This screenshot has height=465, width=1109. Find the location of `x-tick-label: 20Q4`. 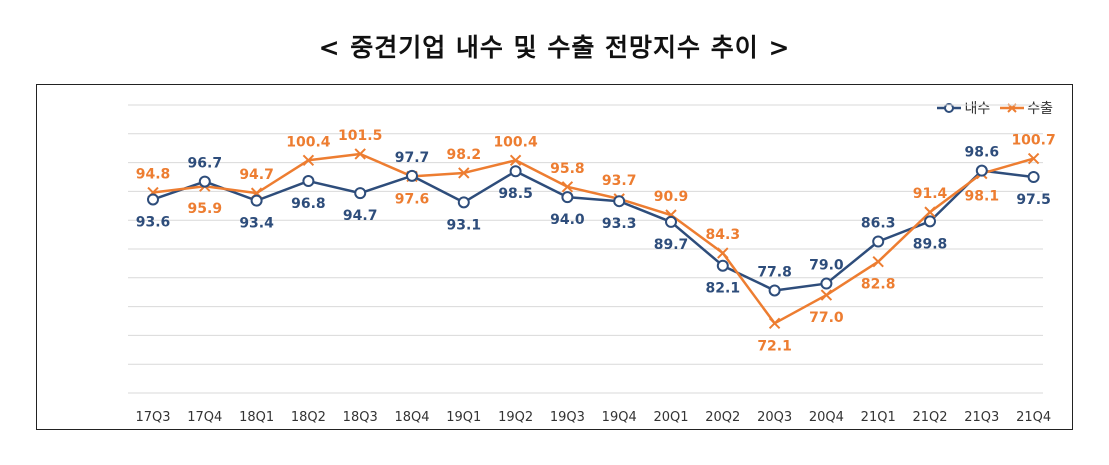

x-tick-label: 20Q4 is located at coordinates (826, 417).